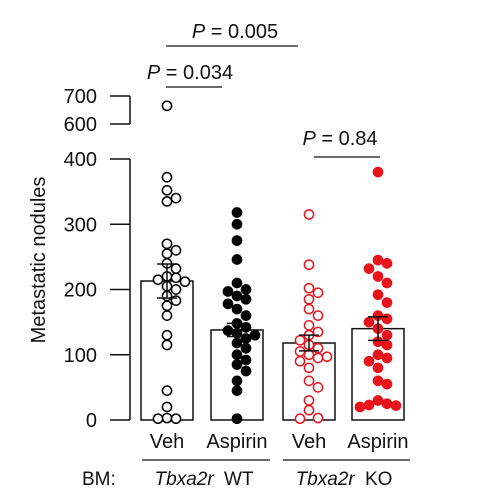 The height and width of the screenshot is (501, 480). Describe the element at coordinates (91, 421) in the screenshot. I see `y-tick-label: 0` at that location.